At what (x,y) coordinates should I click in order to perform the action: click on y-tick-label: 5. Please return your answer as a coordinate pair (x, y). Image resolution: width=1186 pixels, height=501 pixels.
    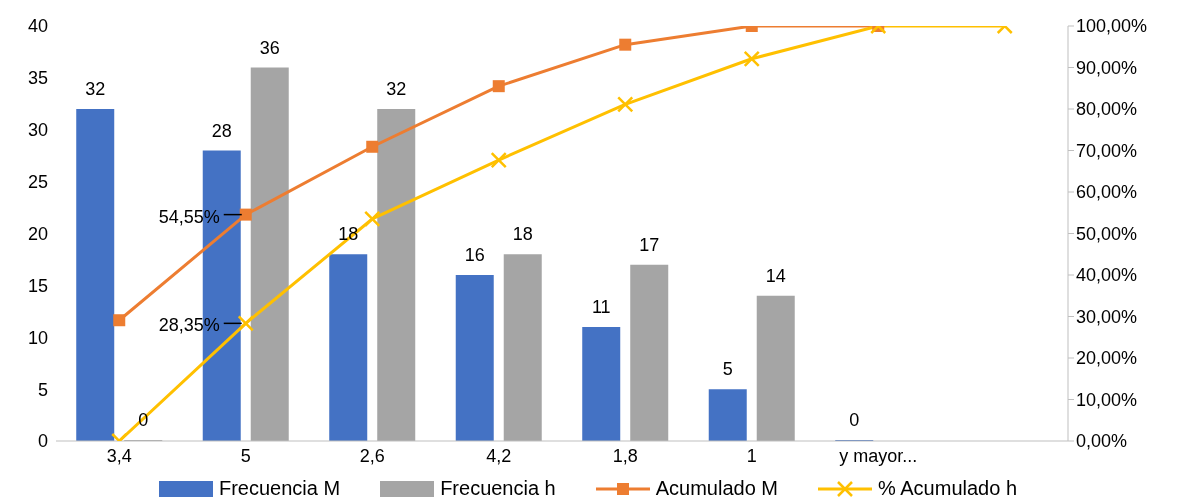
    Looking at the image, I should click on (42, 389).